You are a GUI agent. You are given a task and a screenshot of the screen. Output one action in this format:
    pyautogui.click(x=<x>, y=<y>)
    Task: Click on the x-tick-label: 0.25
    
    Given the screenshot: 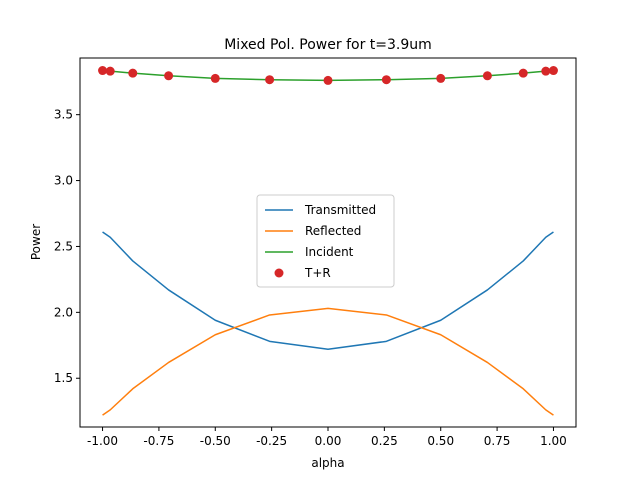 What is the action you would take?
    pyautogui.click(x=384, y=441)
    